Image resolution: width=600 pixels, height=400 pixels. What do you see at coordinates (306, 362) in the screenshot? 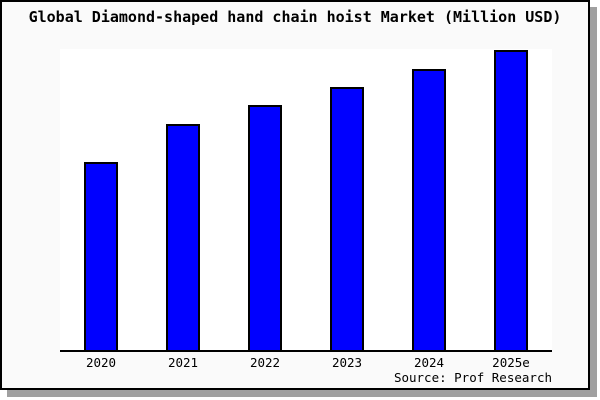
I see `x-axis-labels: 2020 2021 2022 2023 2024 2025e` at bounding box center [306, 362].